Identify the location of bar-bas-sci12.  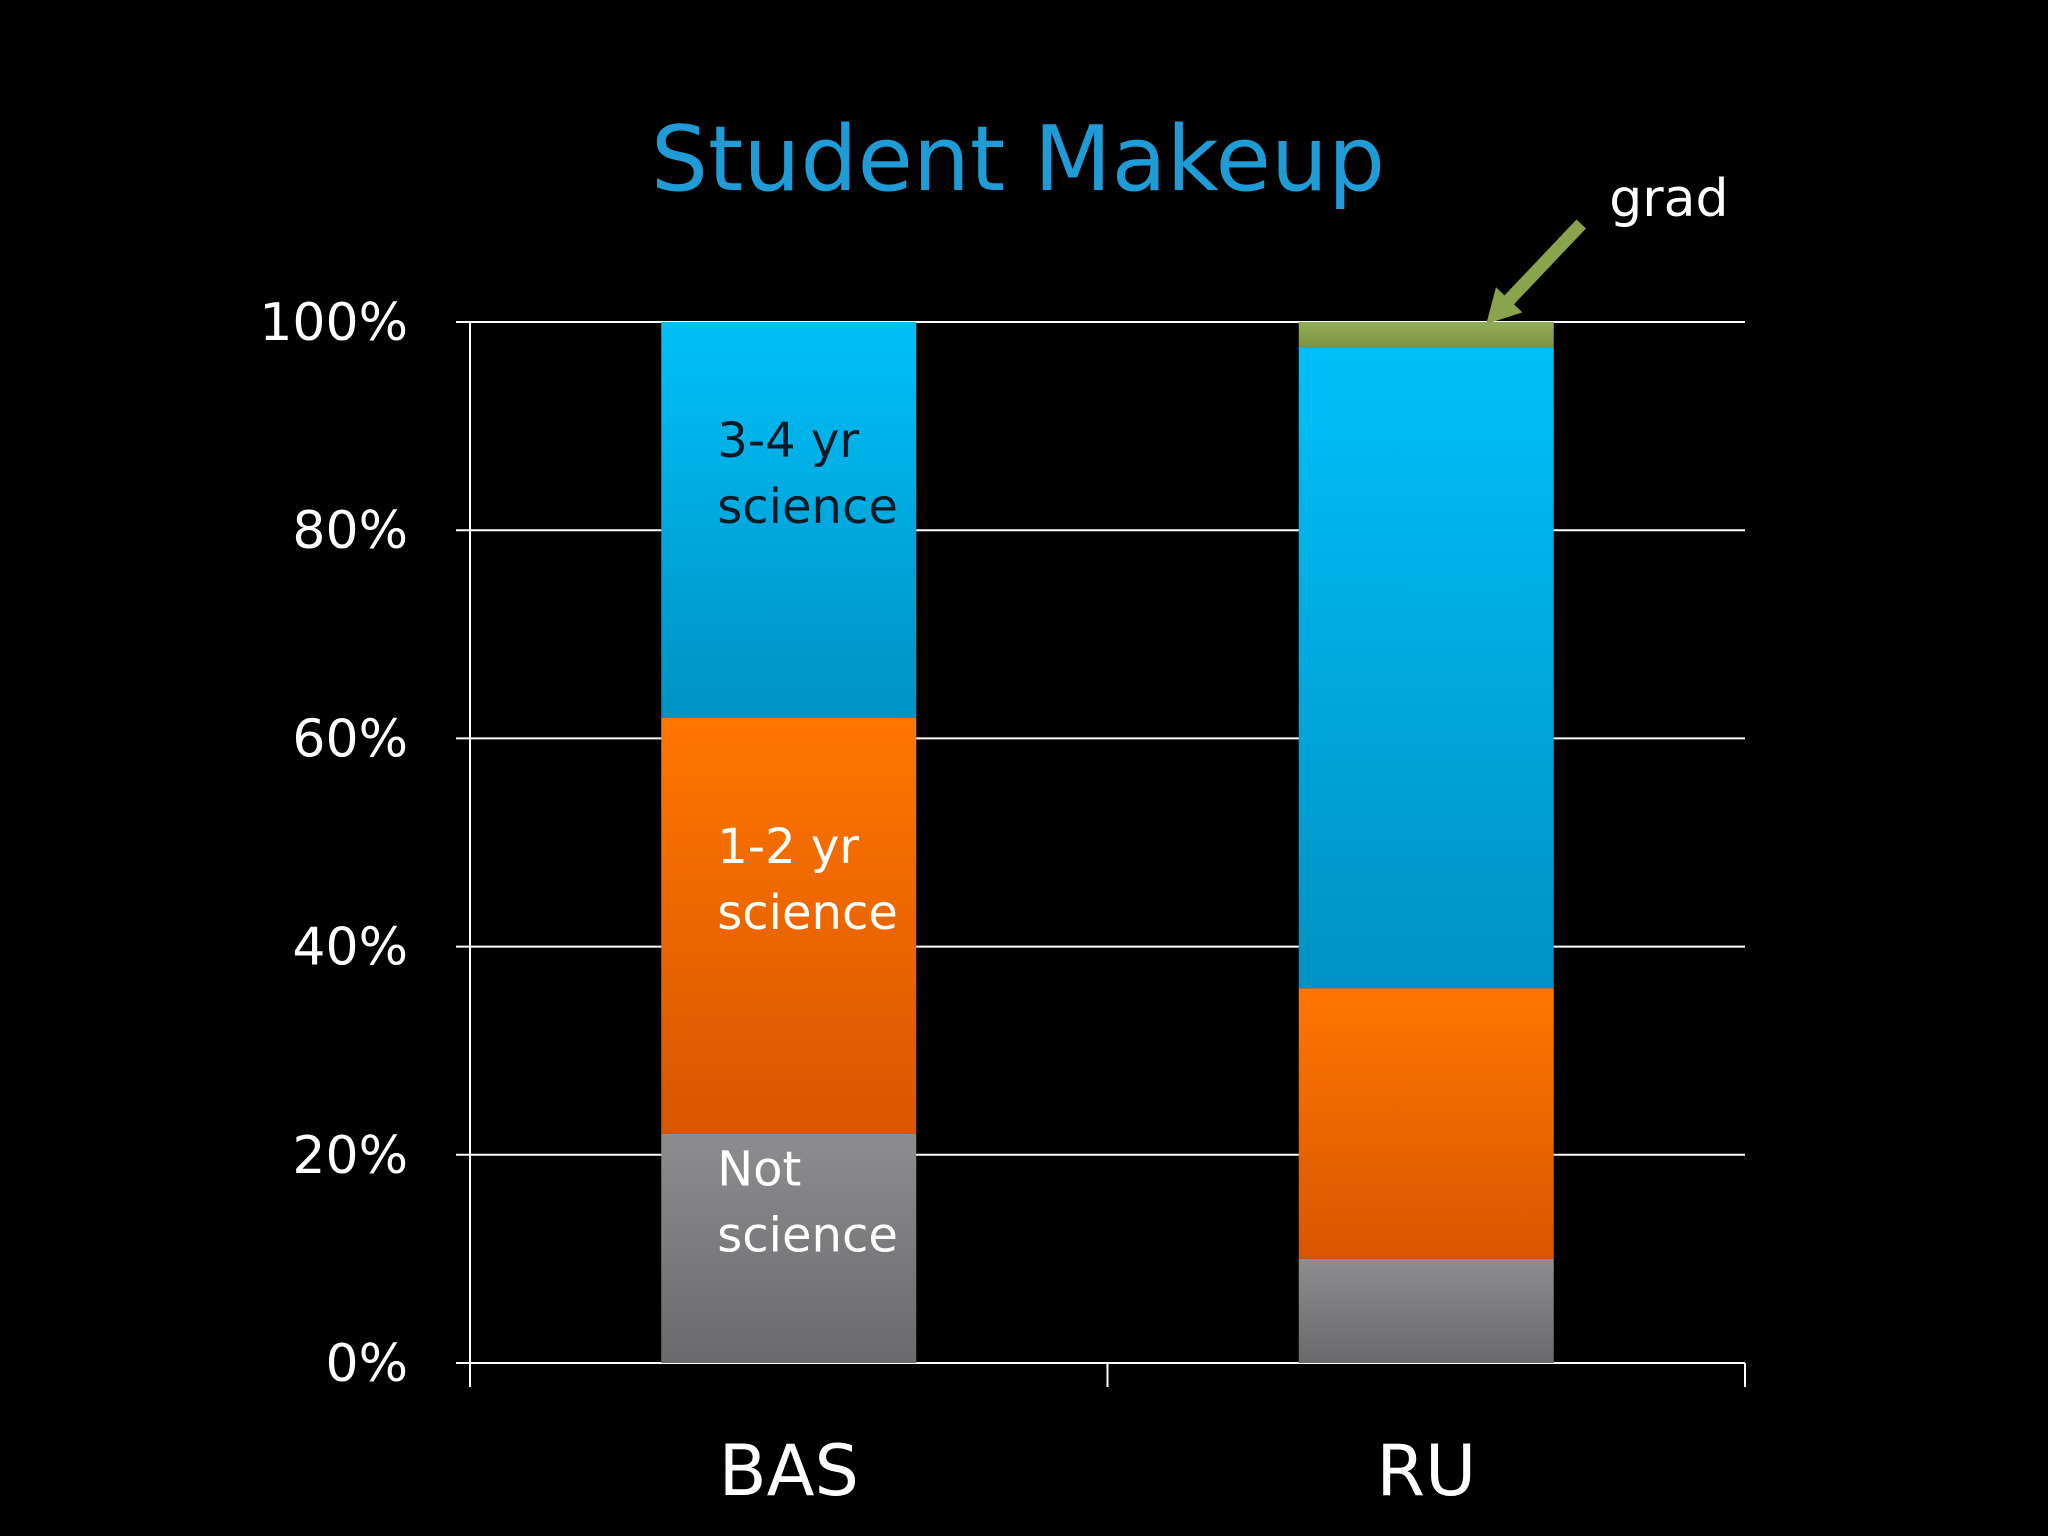
(789, 925).